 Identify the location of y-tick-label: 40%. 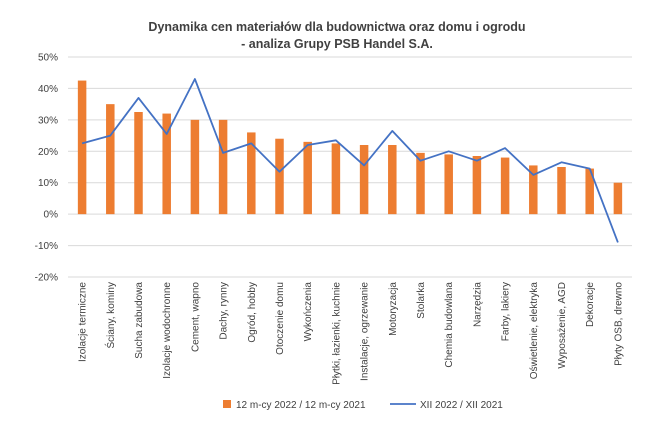
(48, 89).